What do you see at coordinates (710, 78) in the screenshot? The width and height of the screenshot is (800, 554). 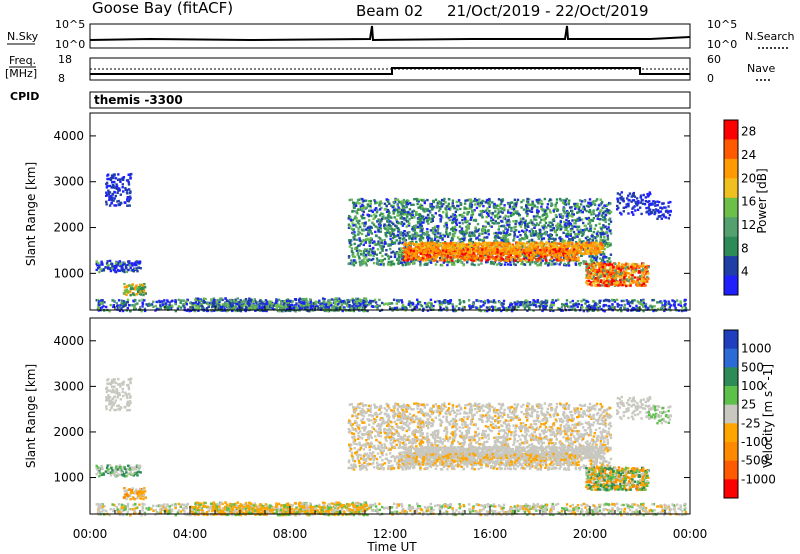 I see `nave-right-tick-bottom: 0` at bounding box center [710, 78].